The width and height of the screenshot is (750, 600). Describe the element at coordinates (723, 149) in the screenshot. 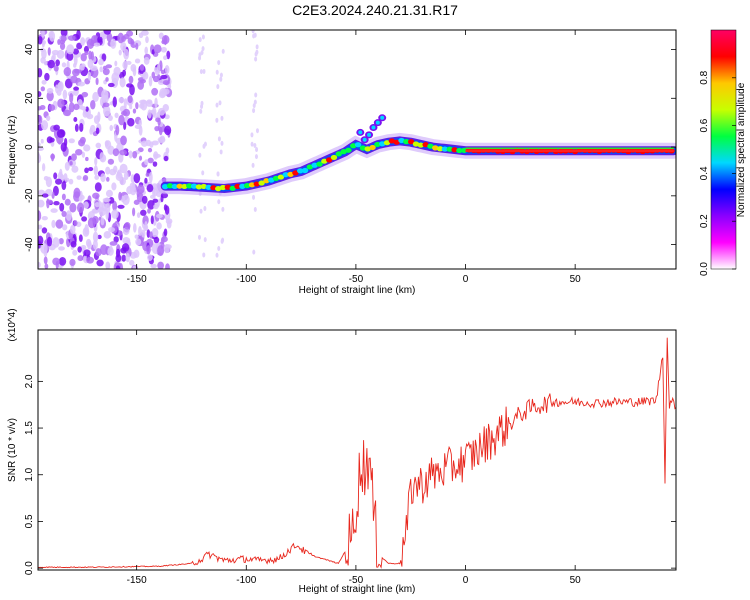

I see `colorbar-gradient` at that location.